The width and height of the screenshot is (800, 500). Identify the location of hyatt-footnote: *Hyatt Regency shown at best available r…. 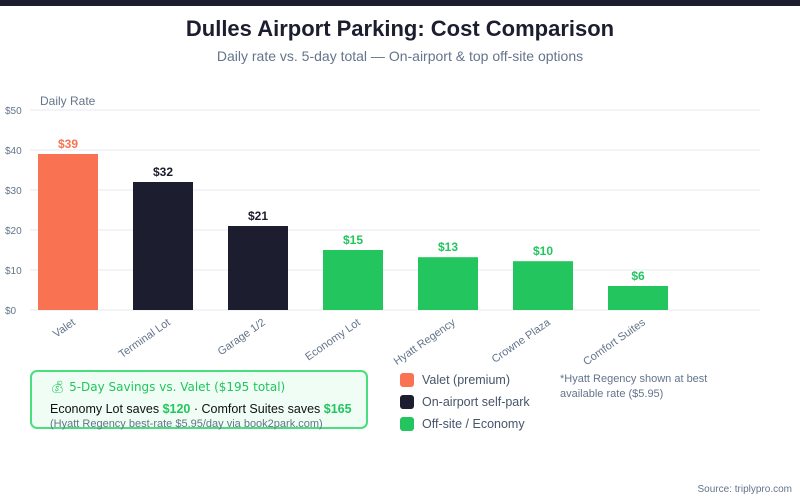
(634, 386).